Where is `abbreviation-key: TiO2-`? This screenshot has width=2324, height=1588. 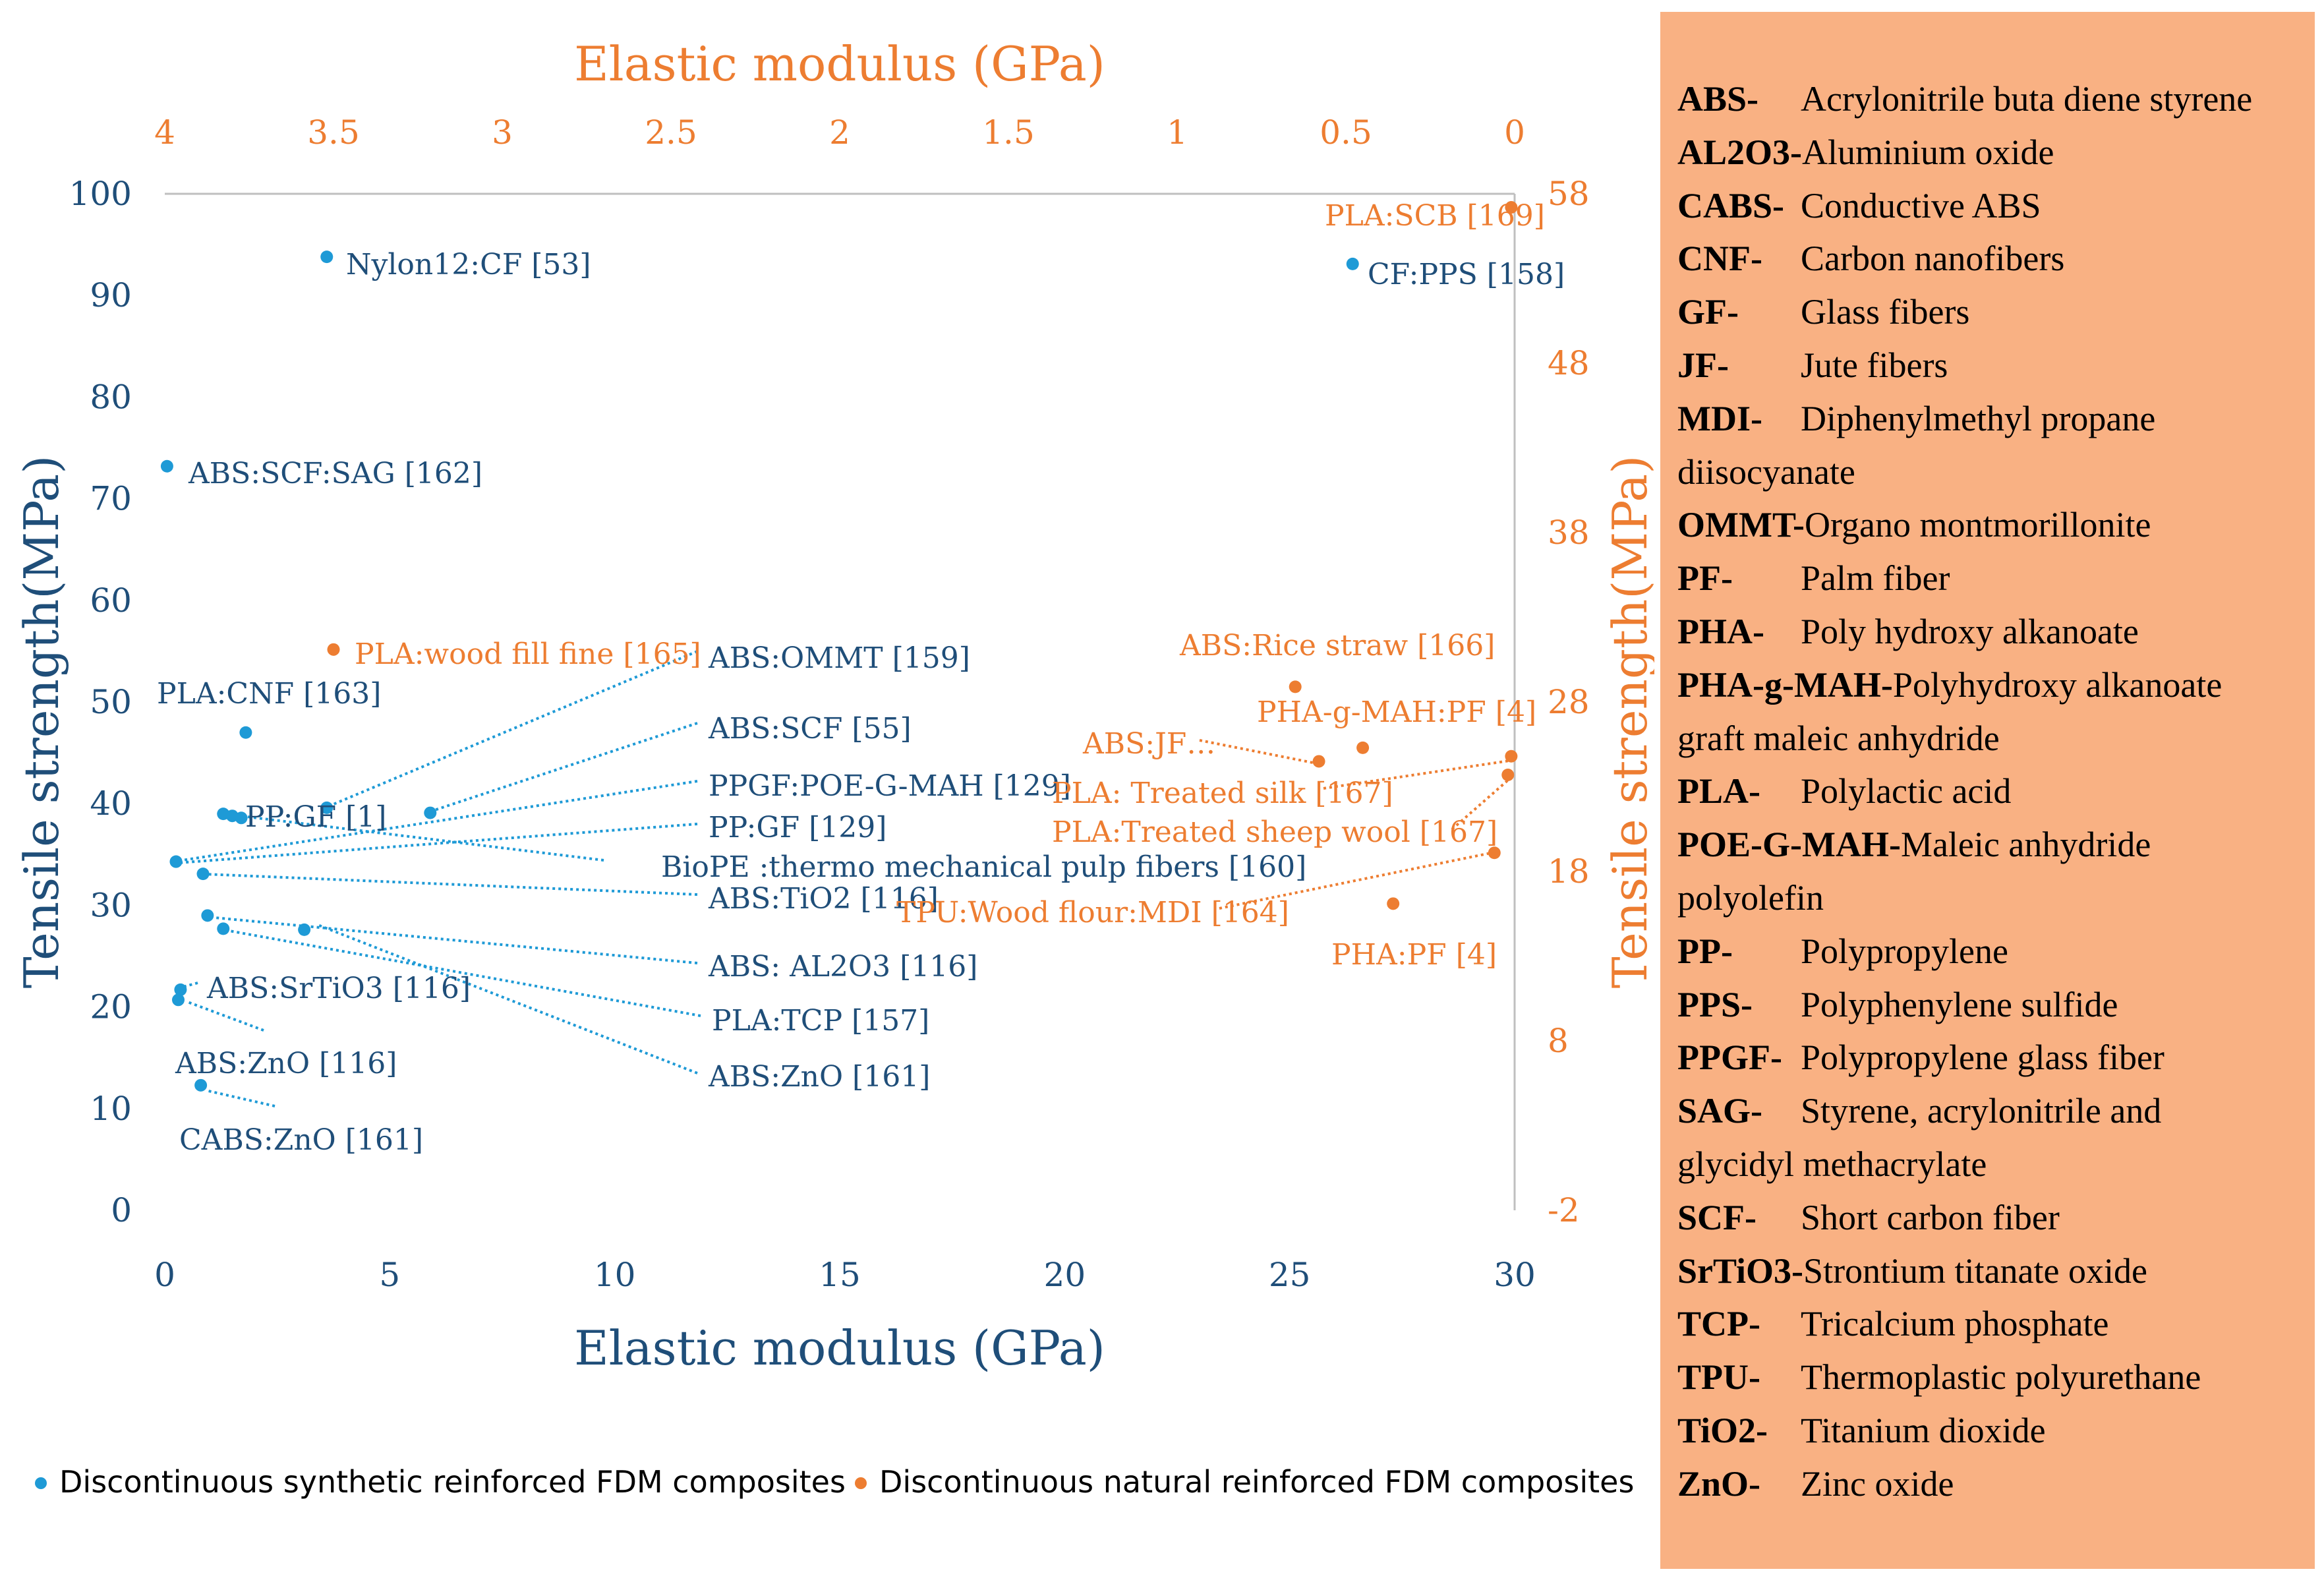 abbreviation-key: TiO2- is located at coordinates (1723, 1430).